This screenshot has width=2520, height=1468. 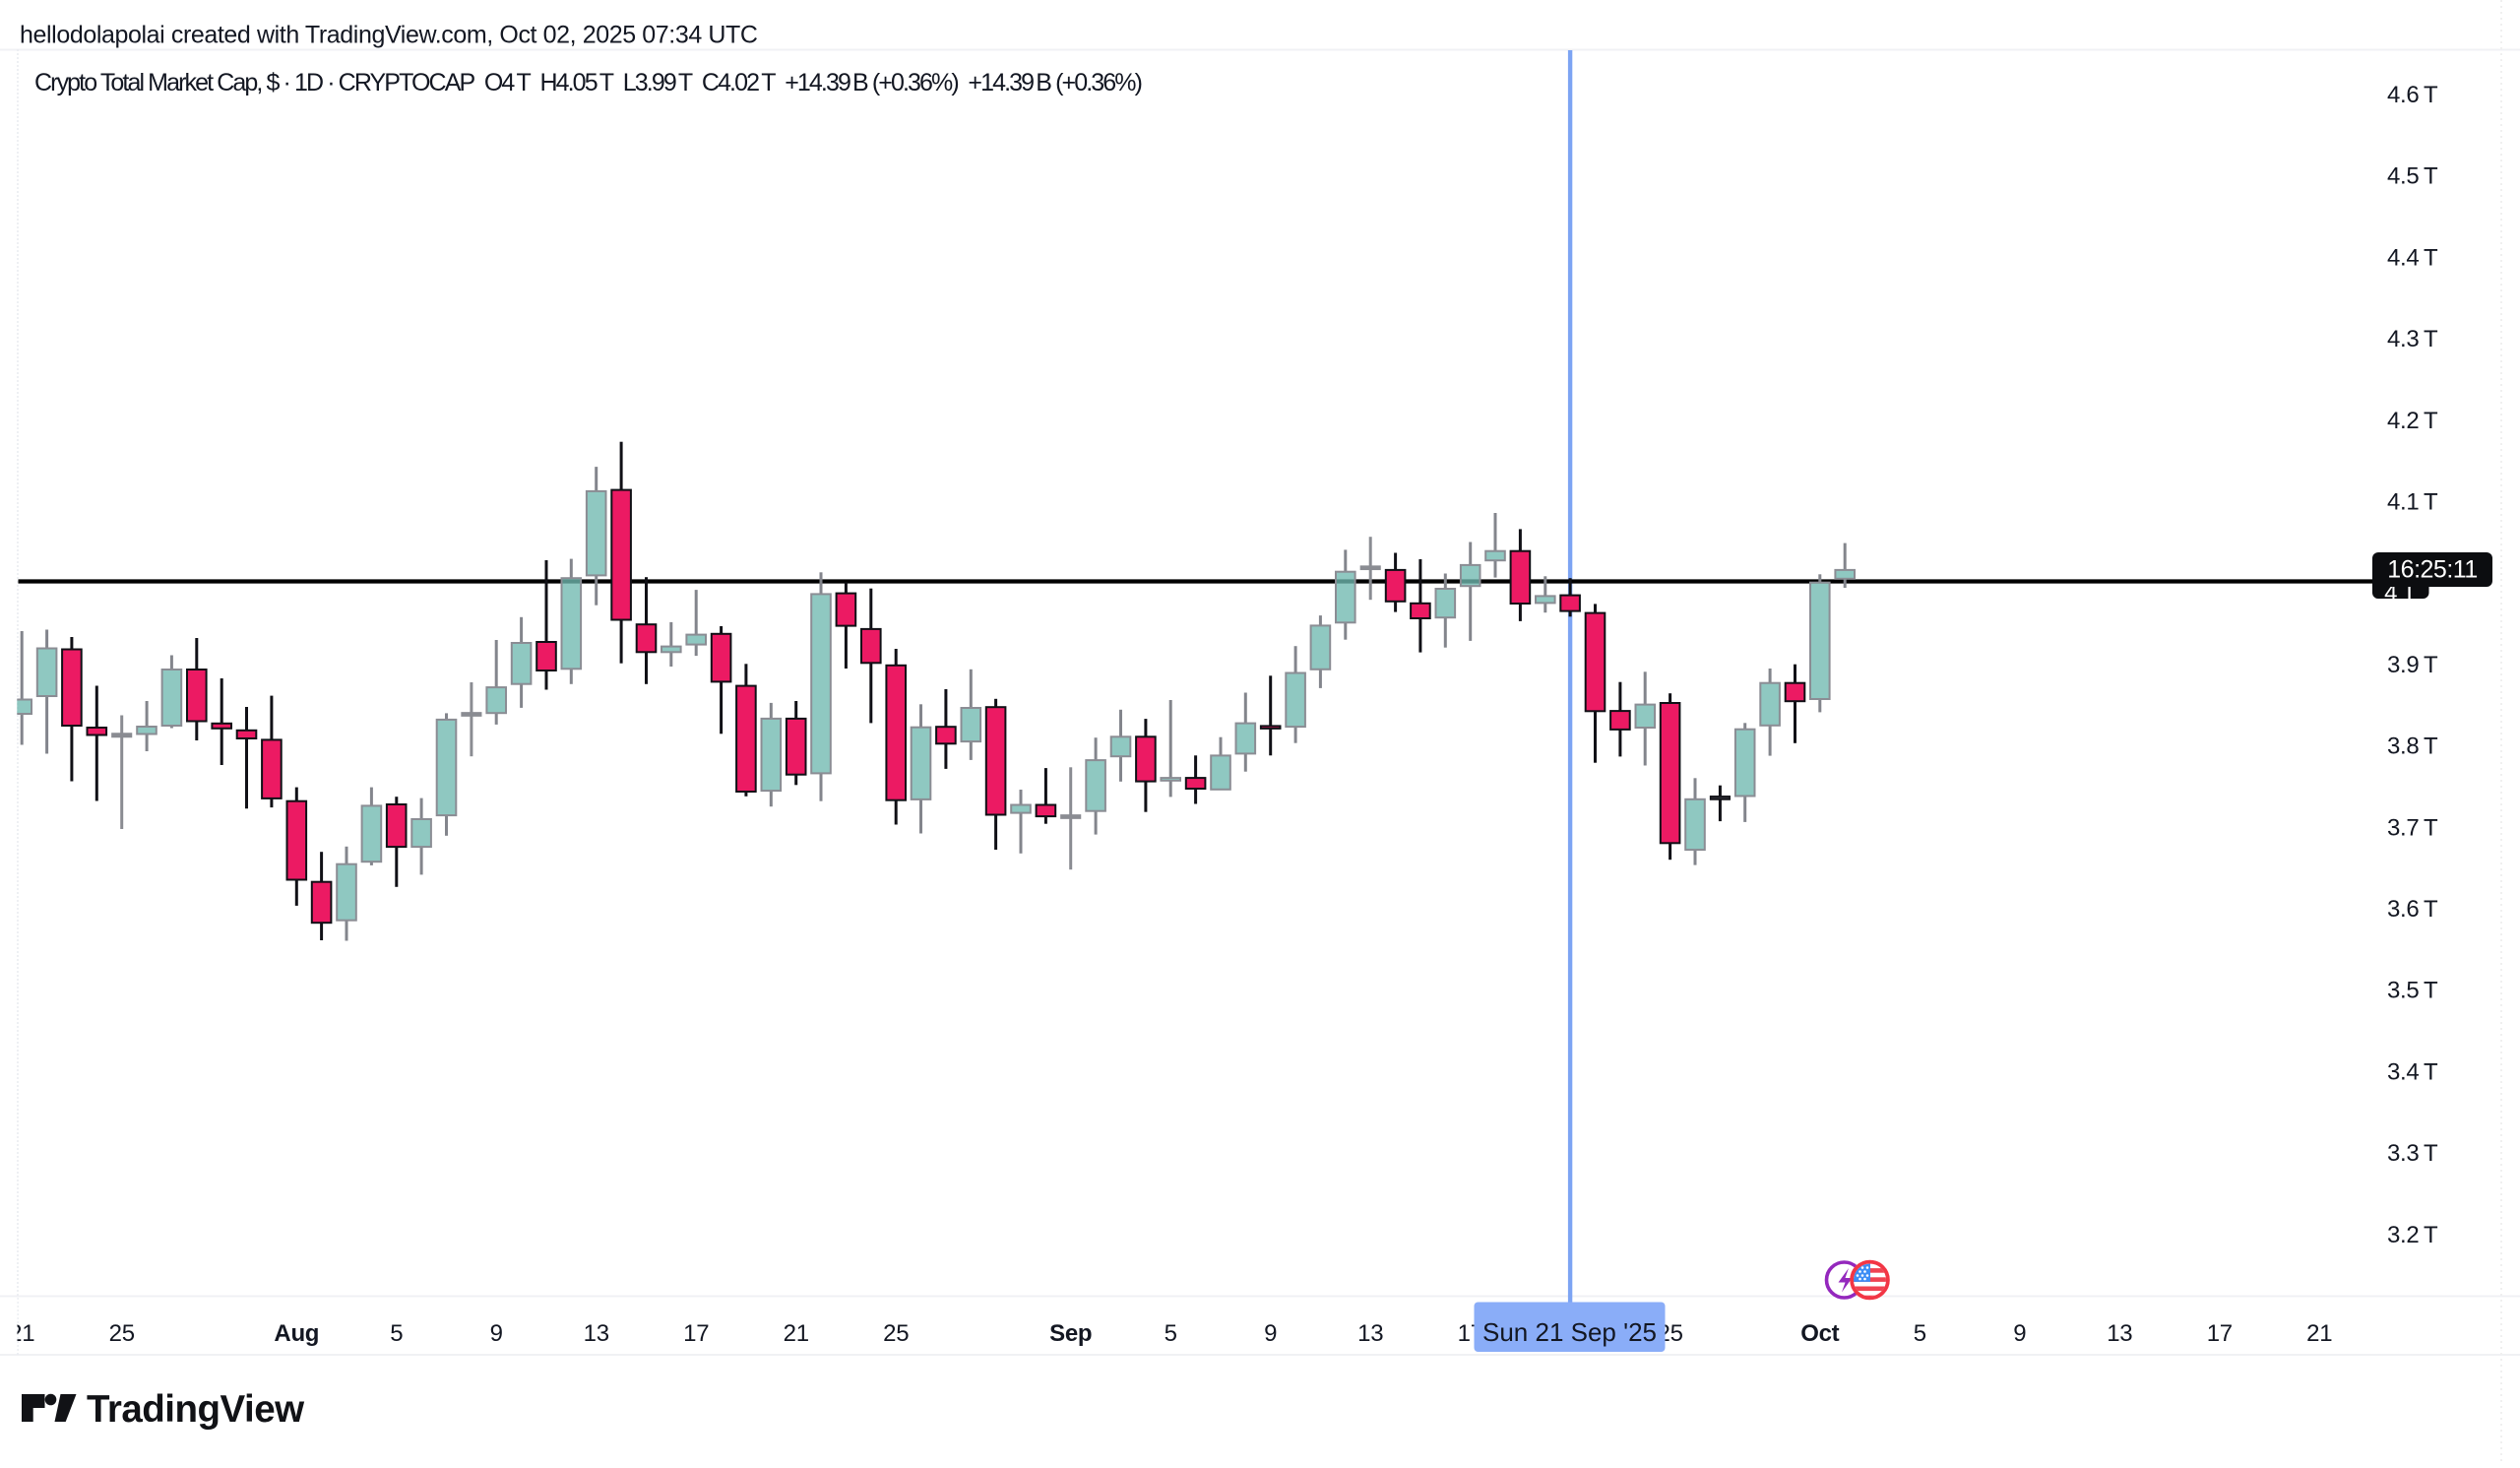 I want to click on svg-text: 3.4 T, so click(x=2412, y=1071).